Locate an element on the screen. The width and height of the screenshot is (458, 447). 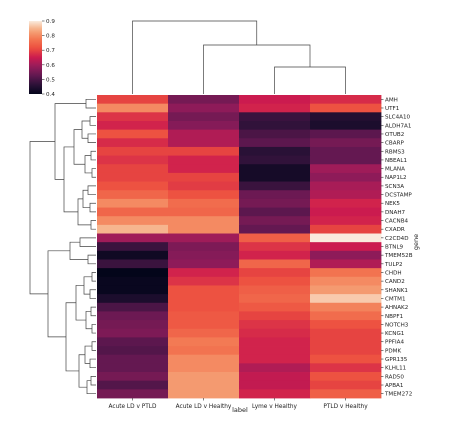
row-label: SHANK1 is located at coordinates (396, 291).